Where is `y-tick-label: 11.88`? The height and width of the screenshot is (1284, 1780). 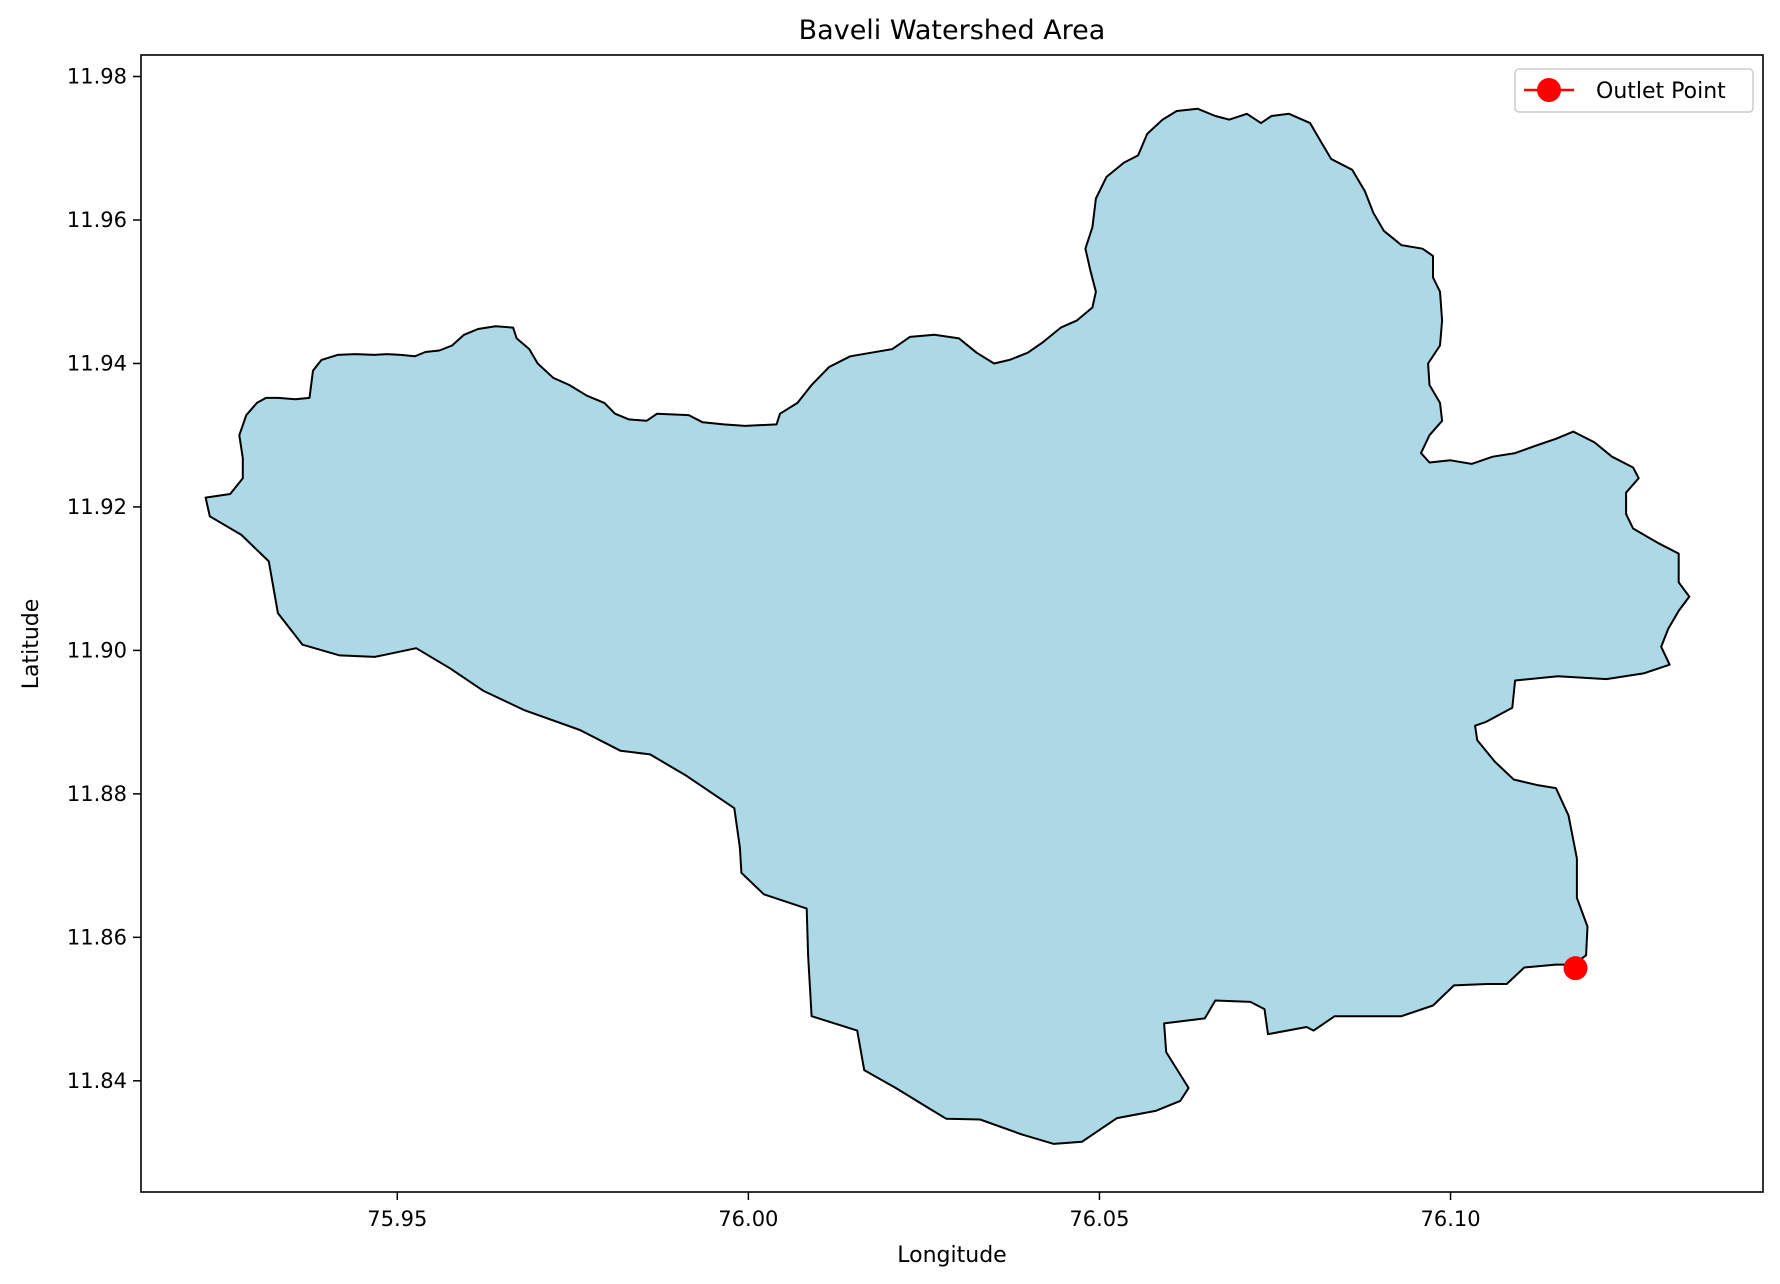
y-tick-label: 11.88 is located at coordinates (97, 794).